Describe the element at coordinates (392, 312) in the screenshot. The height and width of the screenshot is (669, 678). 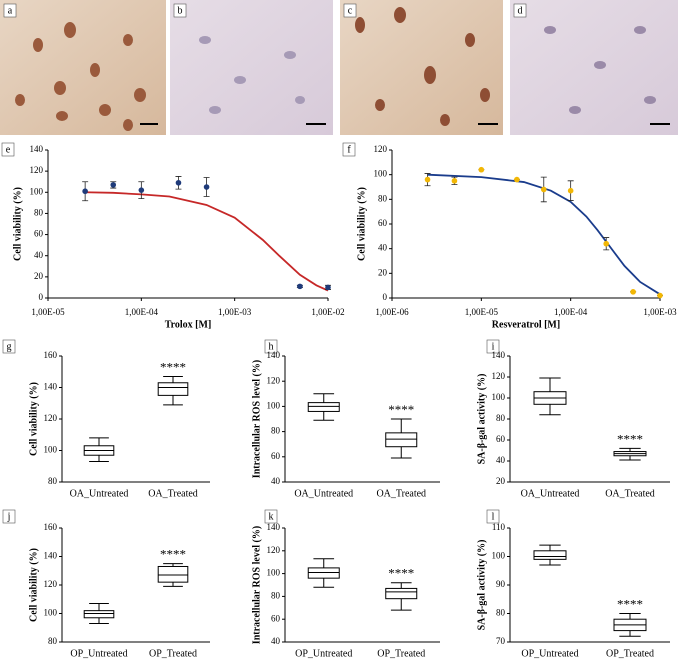
I see `x-tick-label: 1,00E-06` at that location.